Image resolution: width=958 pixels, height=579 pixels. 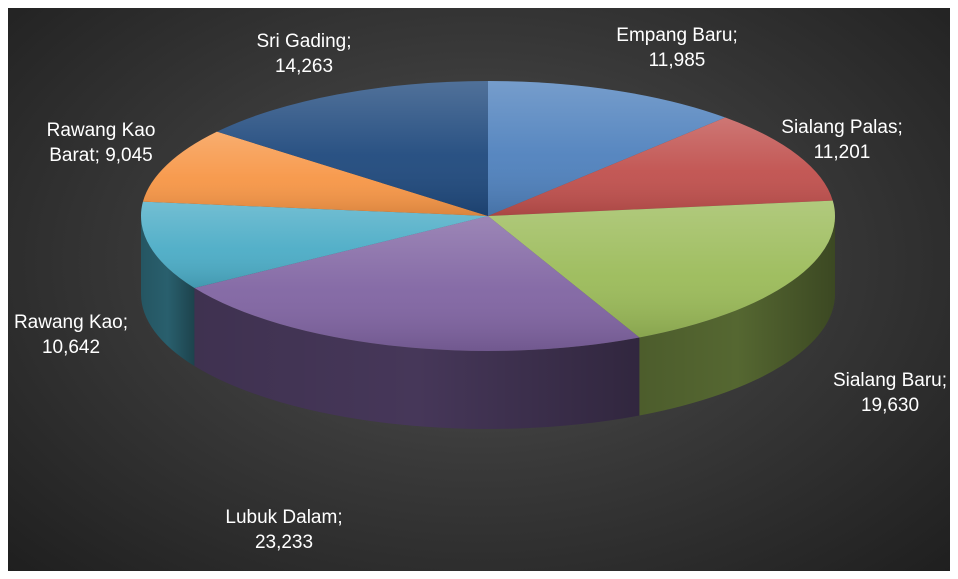 I want to click on pie-slice-shine-sialang-palas, so click(x=660, y=166).